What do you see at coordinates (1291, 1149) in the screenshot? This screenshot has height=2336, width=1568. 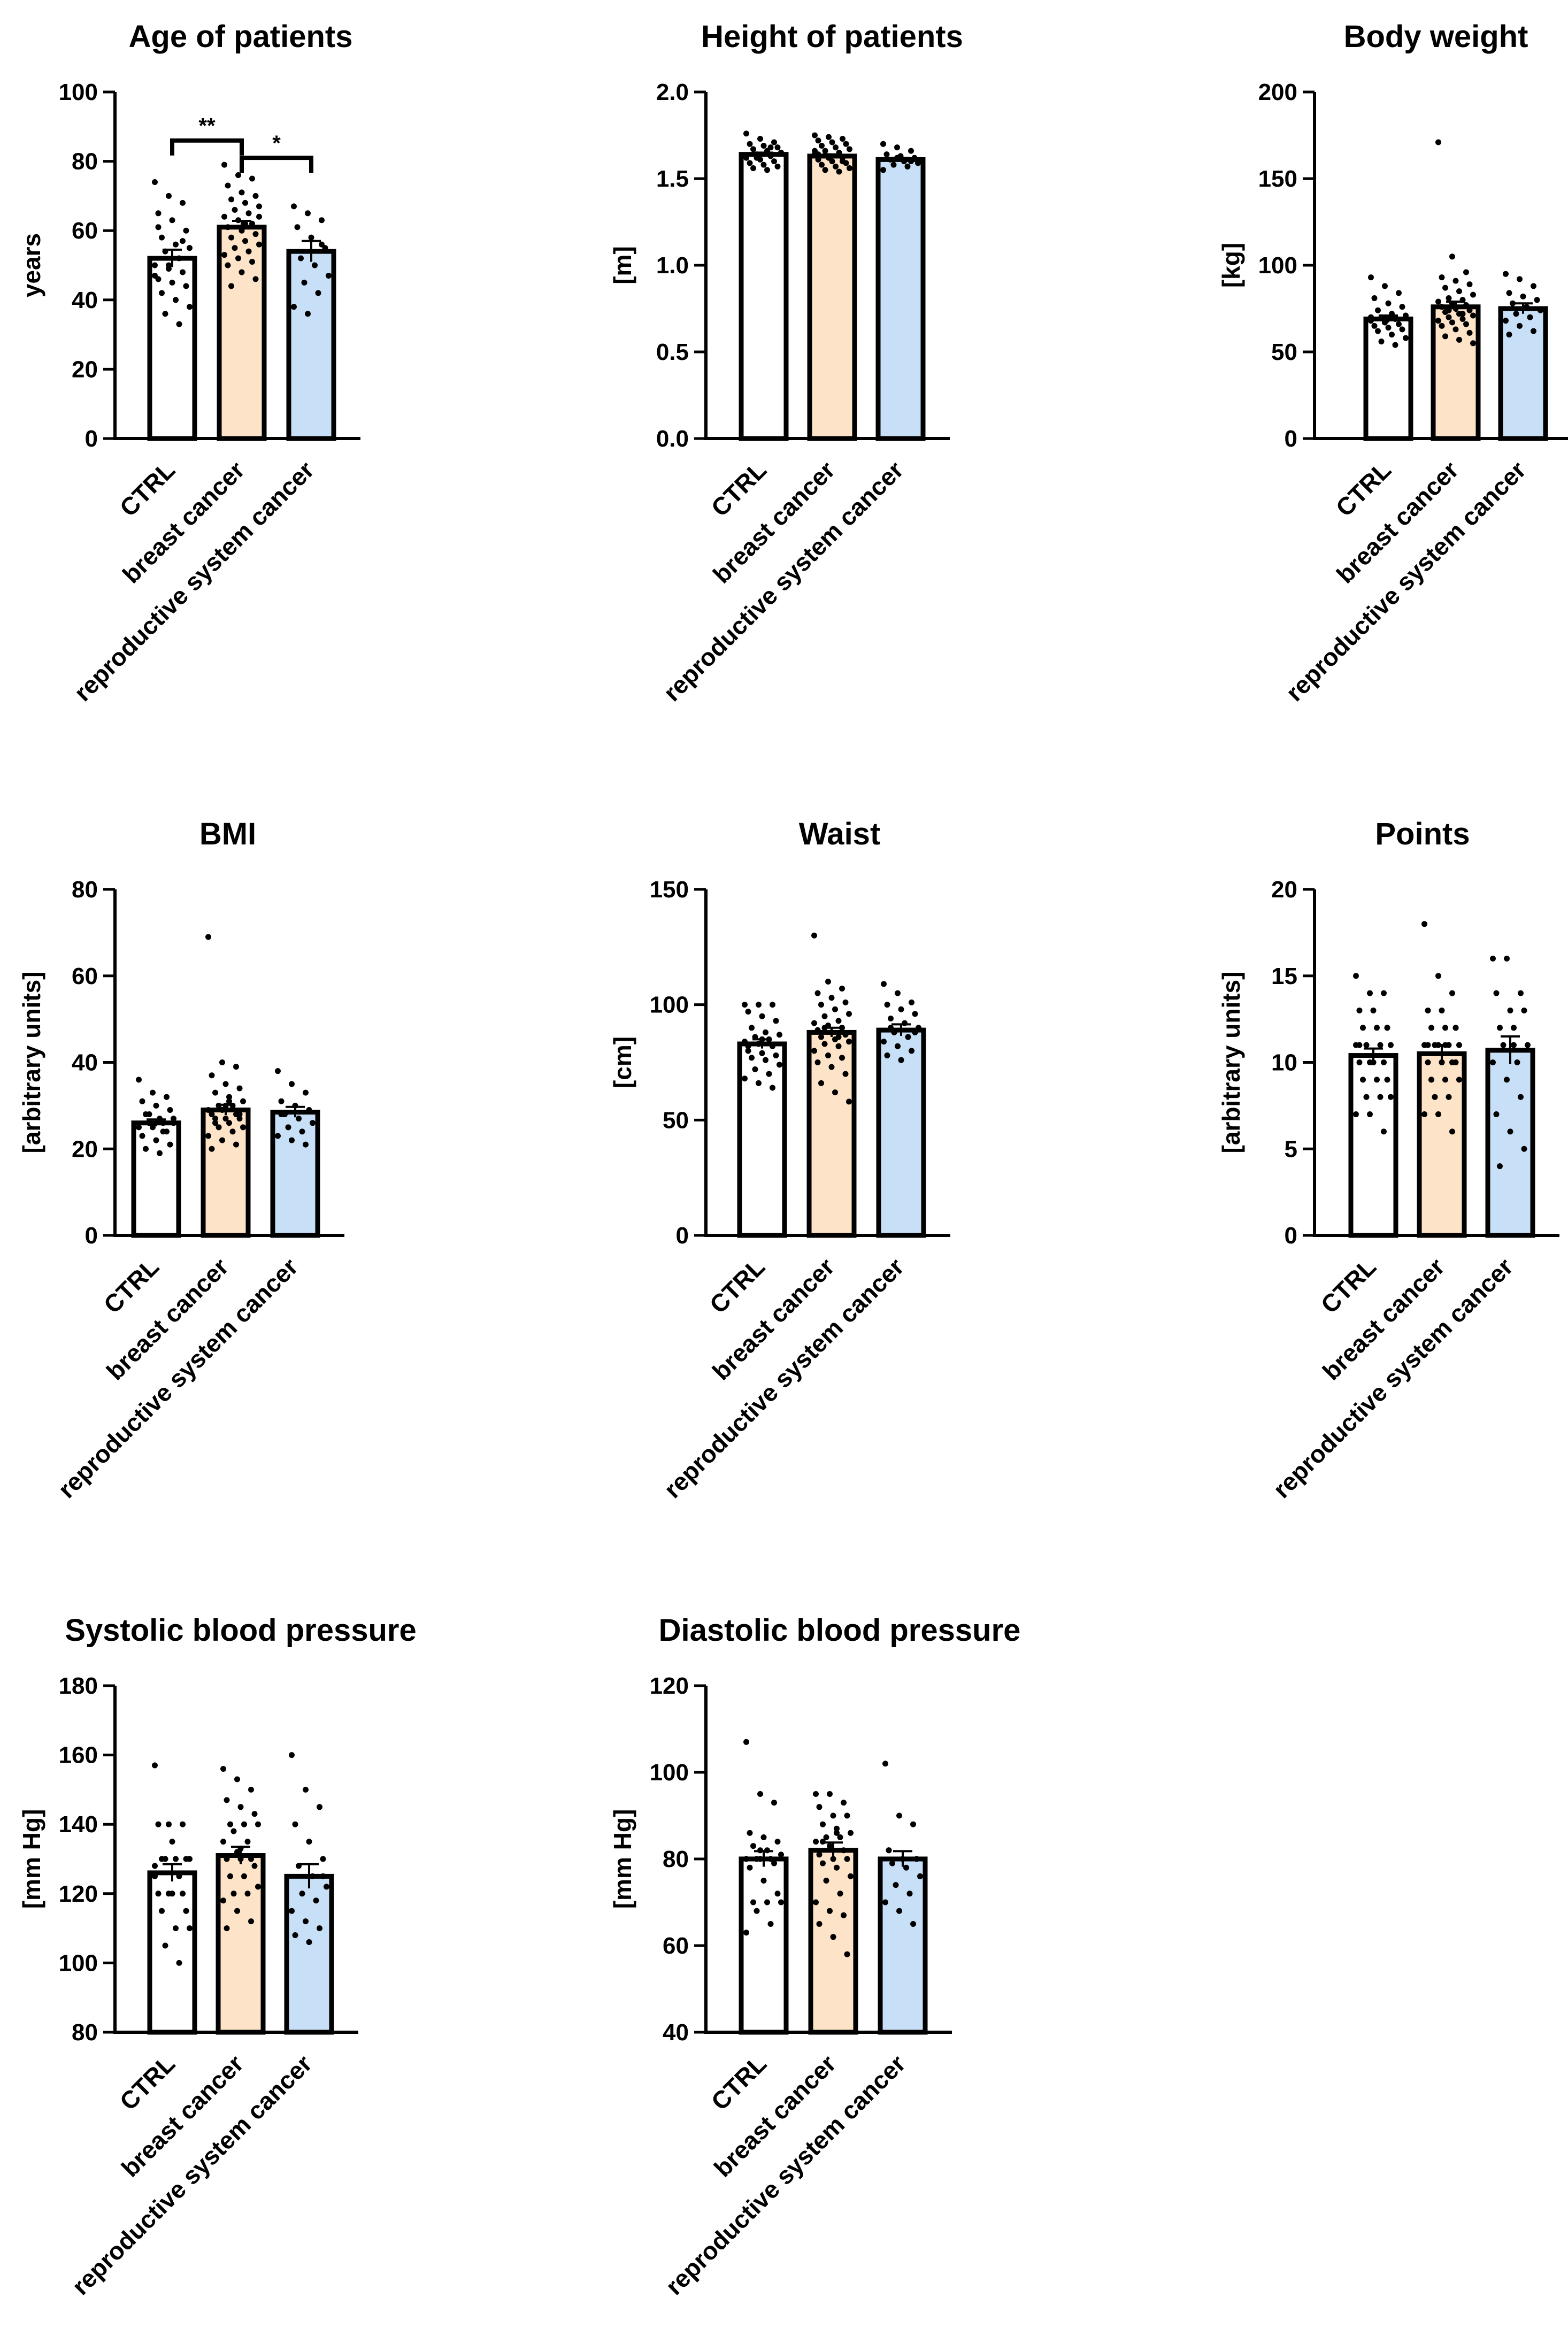 I see `y-tick-label: 5` at bounding box center [1291, 1149].